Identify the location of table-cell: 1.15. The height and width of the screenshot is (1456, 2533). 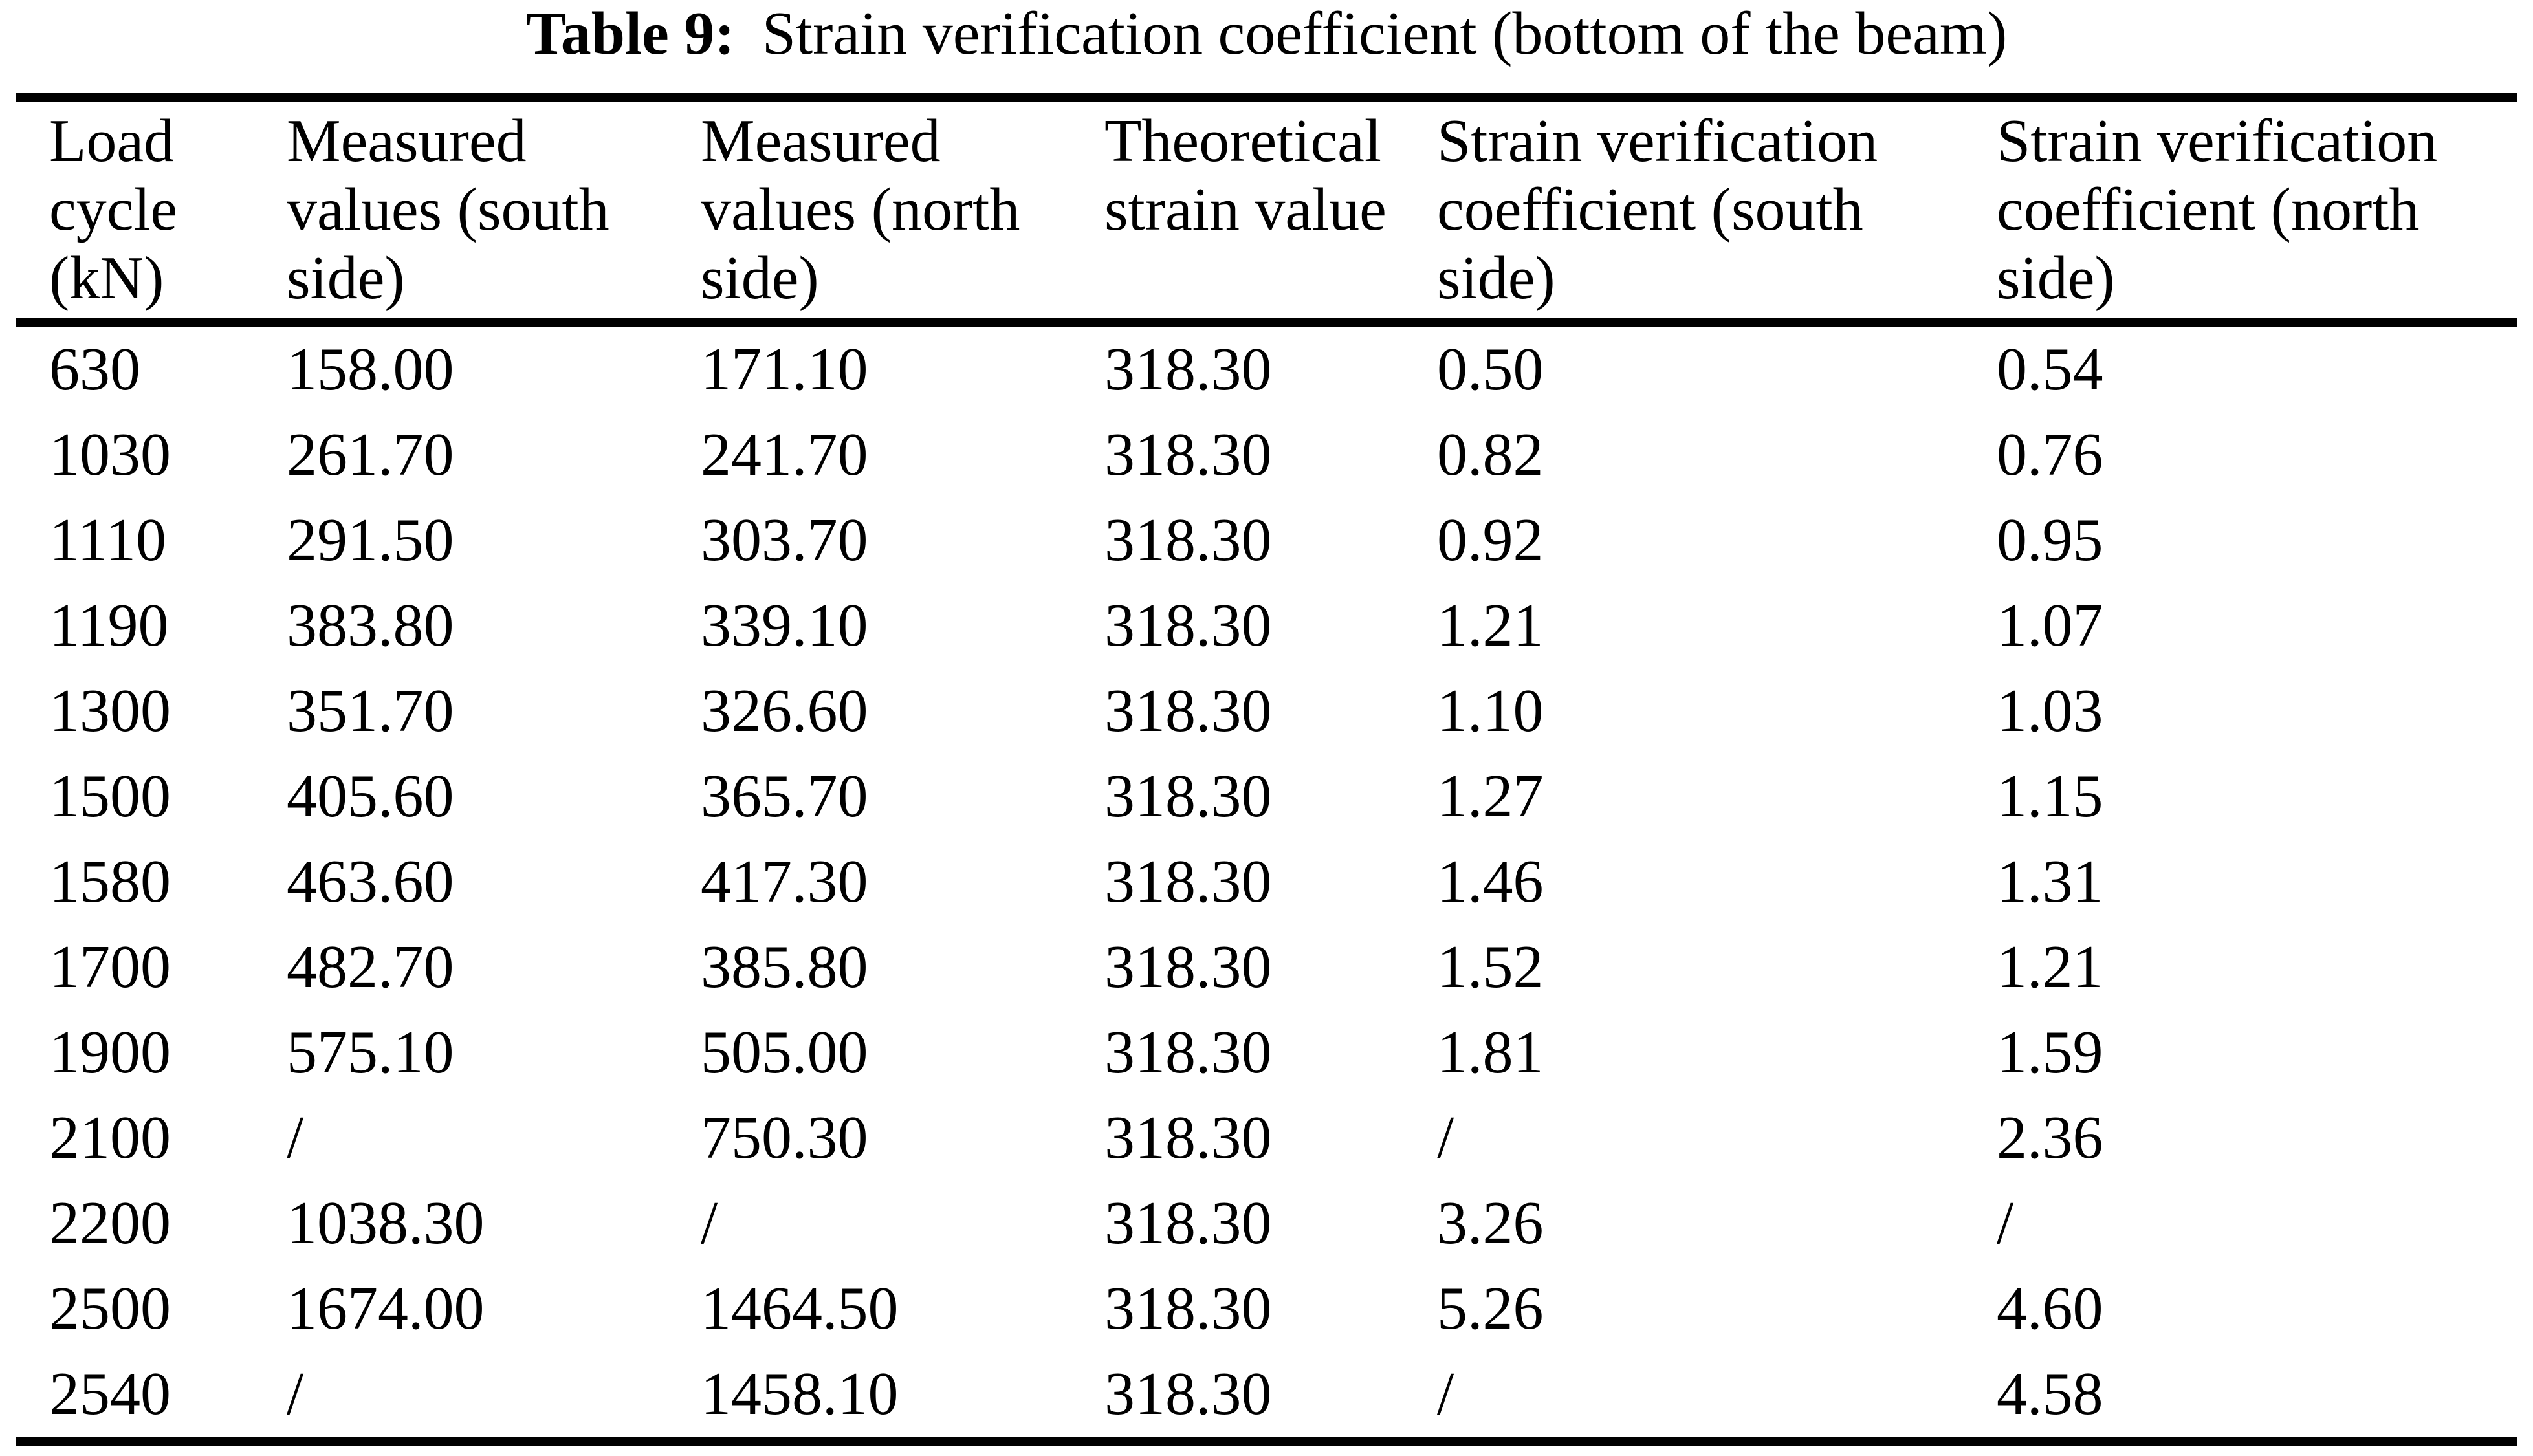
(2050, 797).